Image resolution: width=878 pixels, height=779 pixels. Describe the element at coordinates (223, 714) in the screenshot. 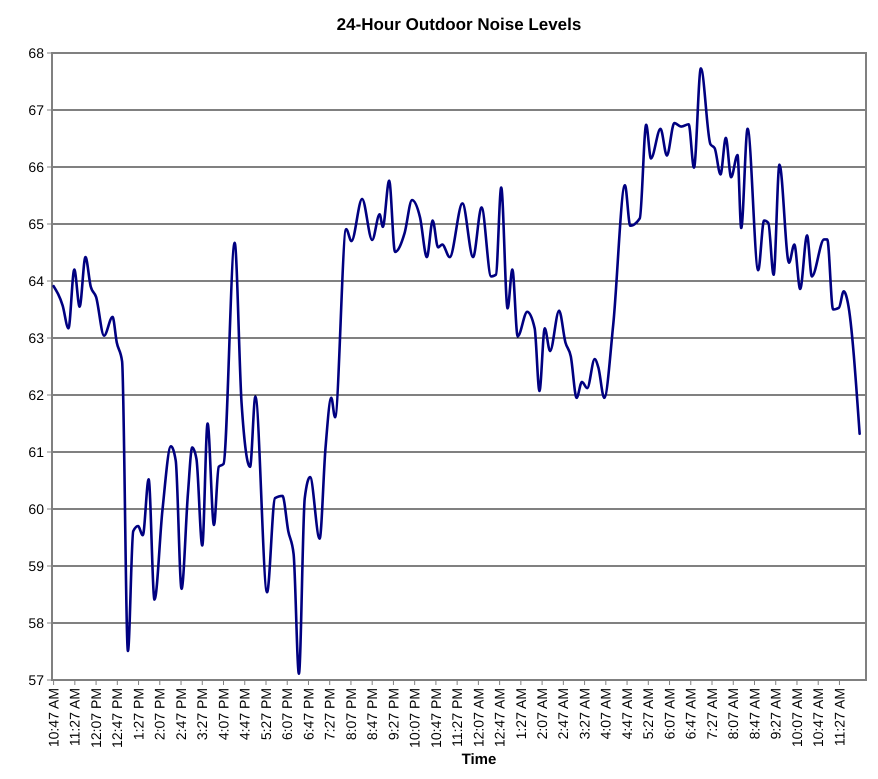

I see `x-tick-label: 4:07 PM` at that location.